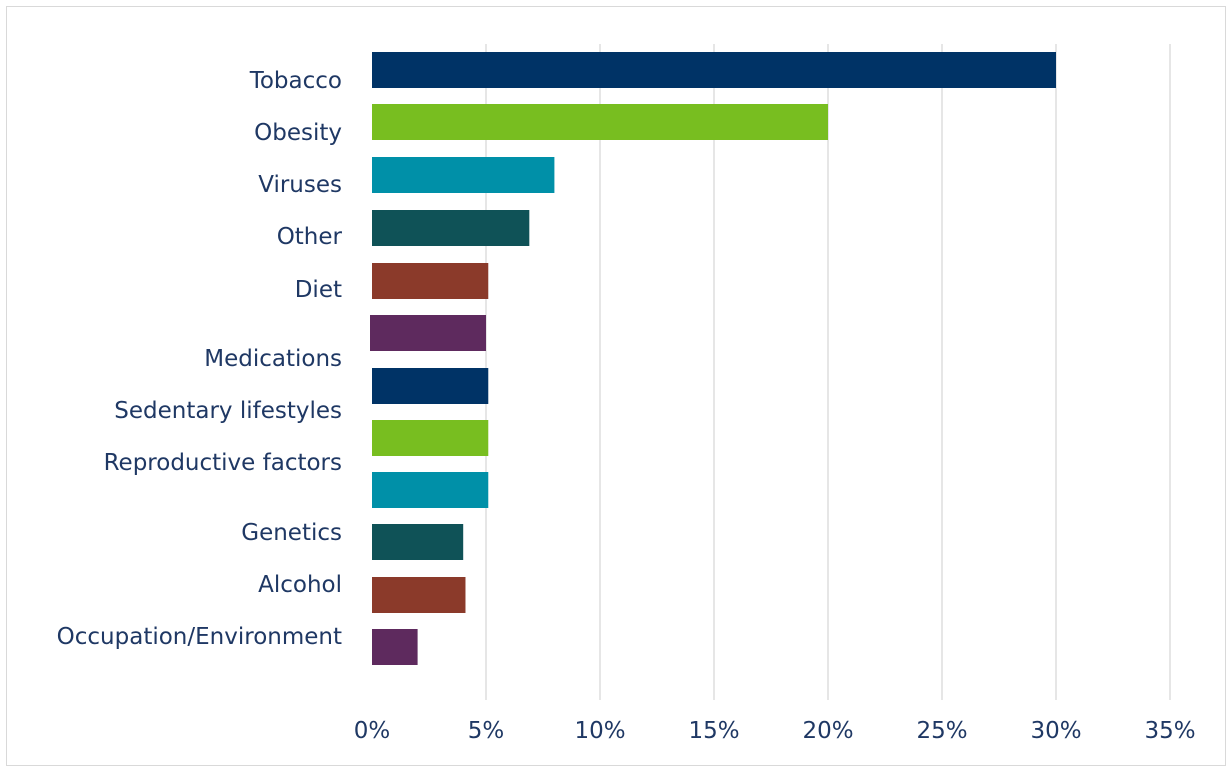 This screenshot has height=766, width=1232. I want to click on category-label: Tobacco, so click(295, 81).